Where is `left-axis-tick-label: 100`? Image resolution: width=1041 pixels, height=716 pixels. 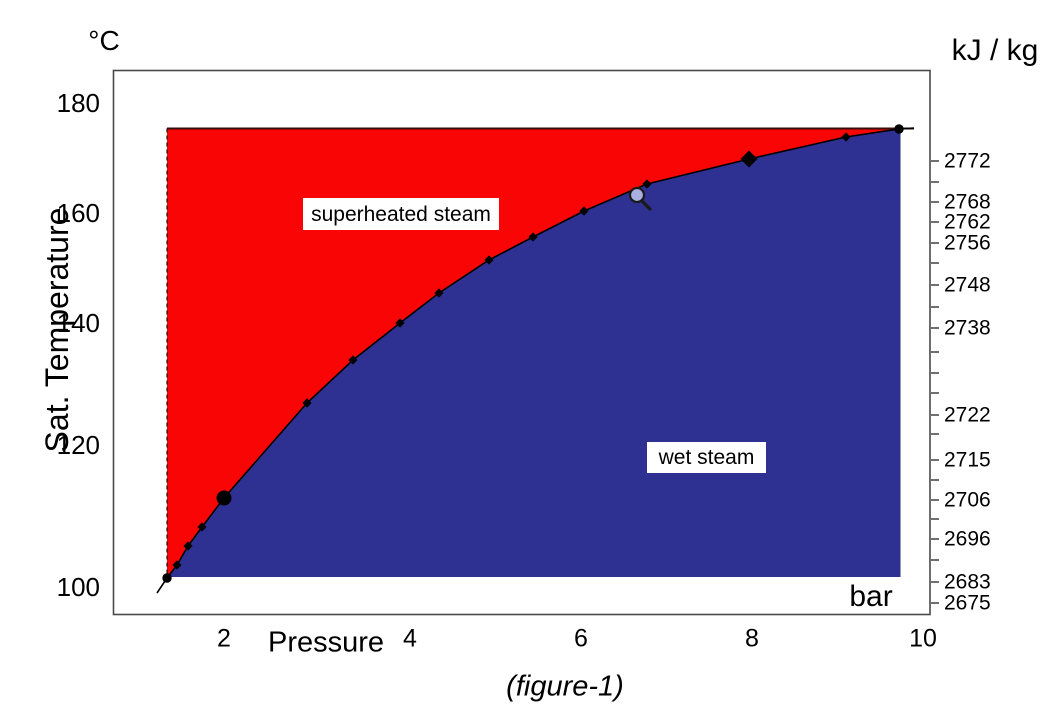
left-axis-tick-label: 100 is located at coordinates (78, 587).